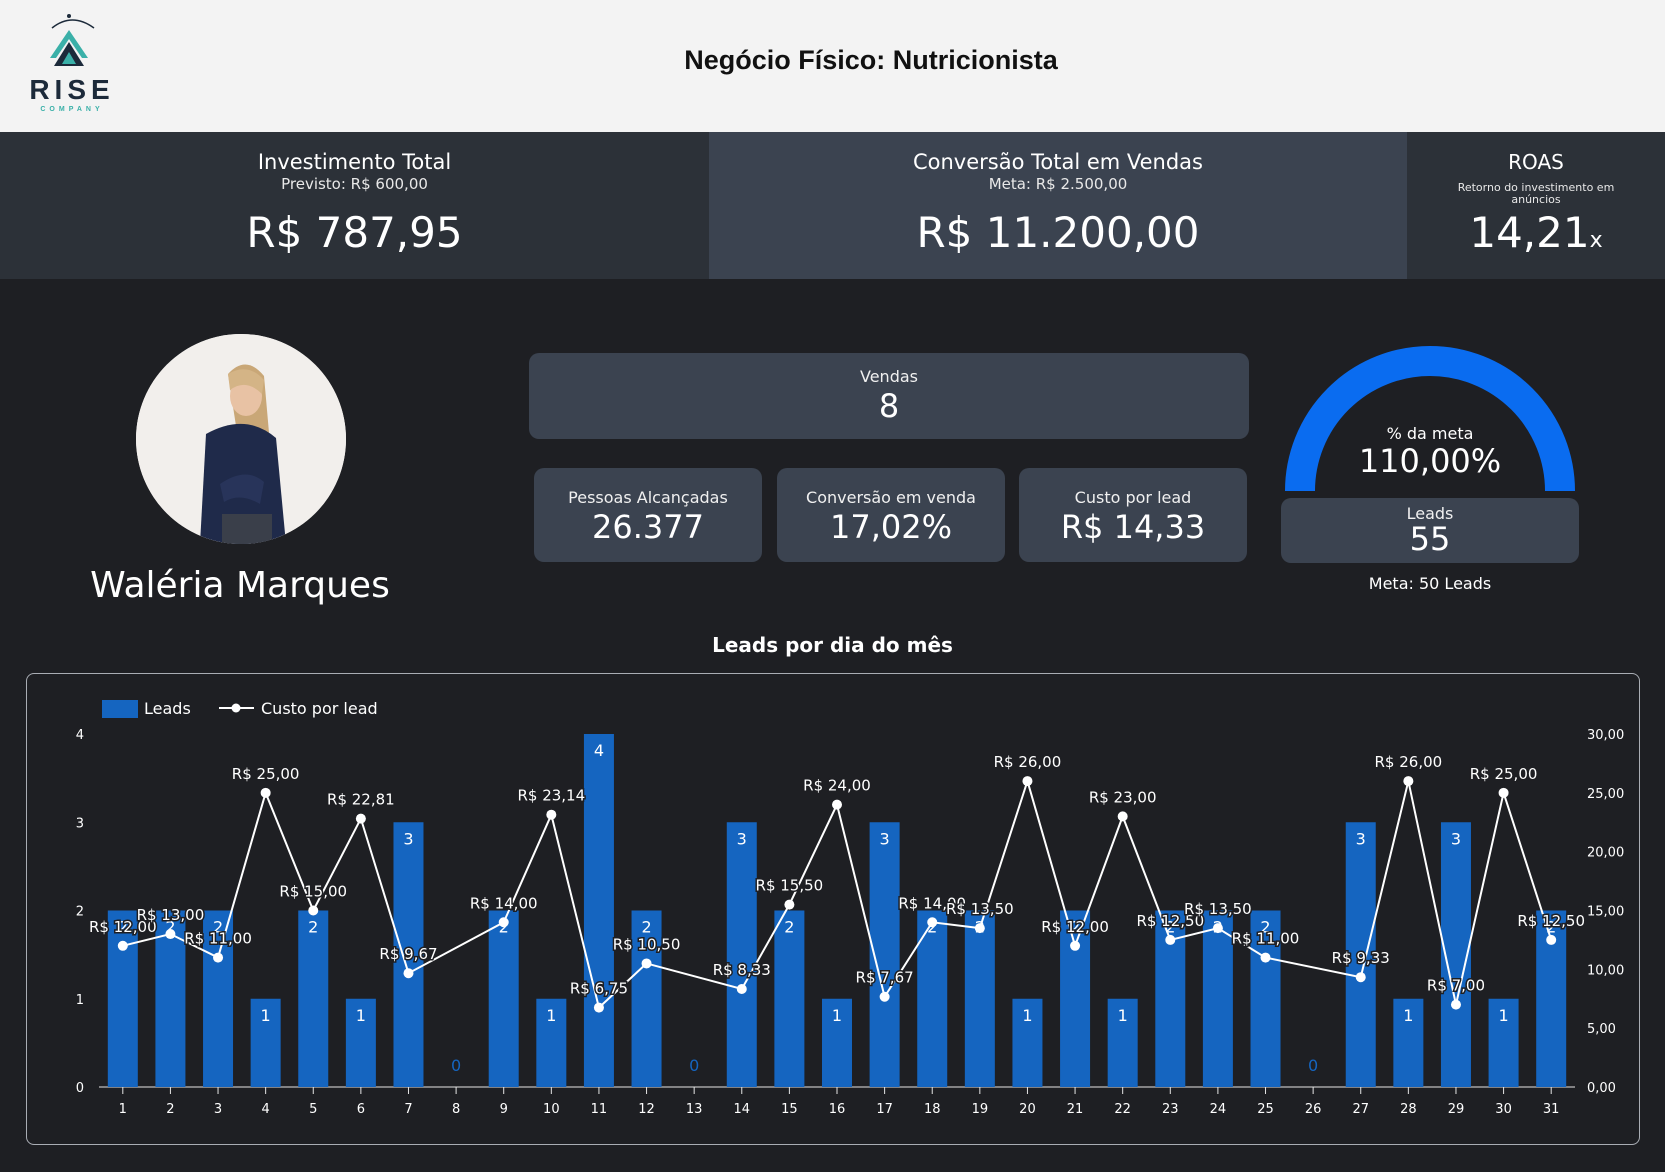  Describe the element at coordinates (167, 708) in the screenshot. I see `legend-label-leads: Leads` at that location.